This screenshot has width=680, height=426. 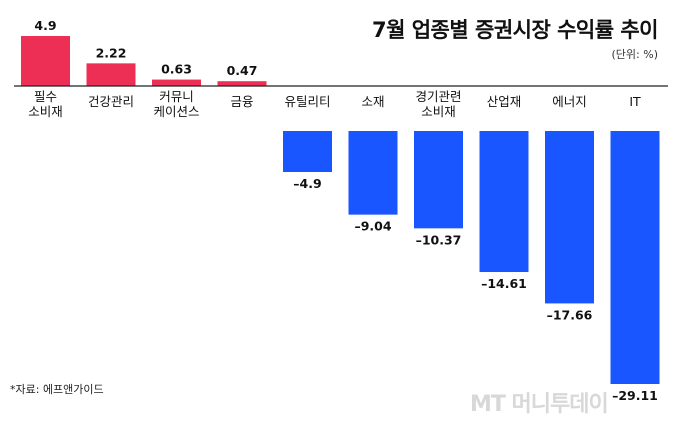 What do you see at coordinates (539, 404) in the screenshot?
I see `watermark-logo: MT 머니투데이` at bounding box center [539, 404].